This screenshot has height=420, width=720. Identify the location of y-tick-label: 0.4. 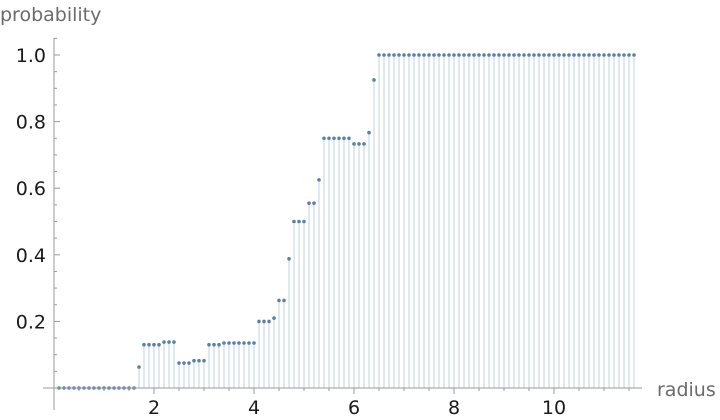
(31, 256).